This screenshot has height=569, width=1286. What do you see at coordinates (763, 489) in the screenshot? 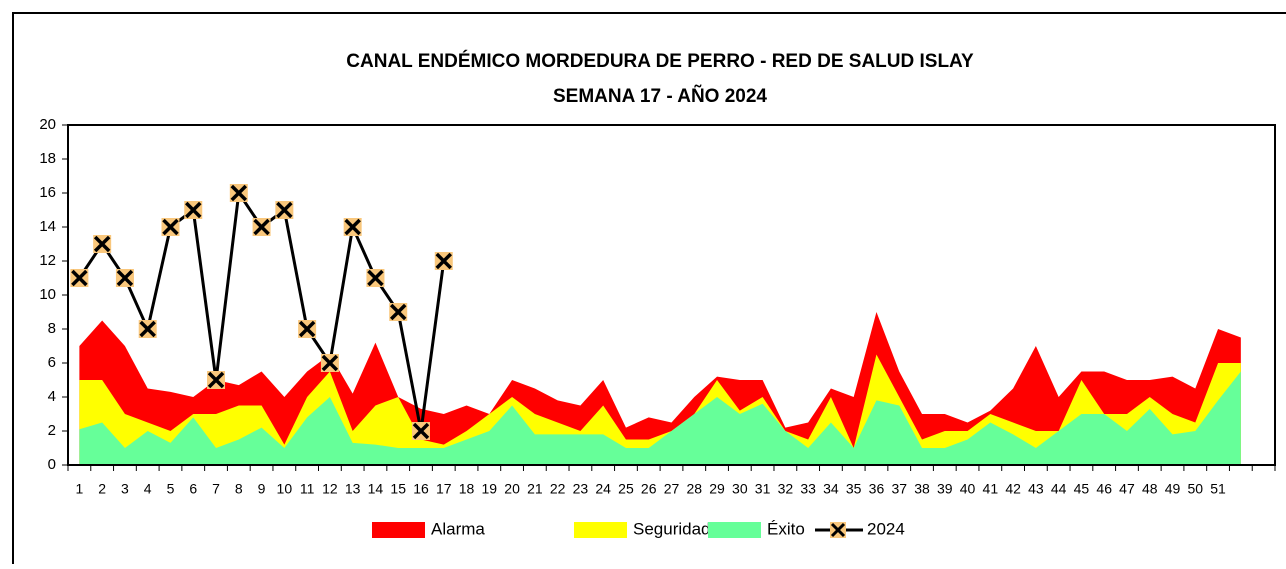
I see `x-tick-label: 31` at bounding box center [763, 489].